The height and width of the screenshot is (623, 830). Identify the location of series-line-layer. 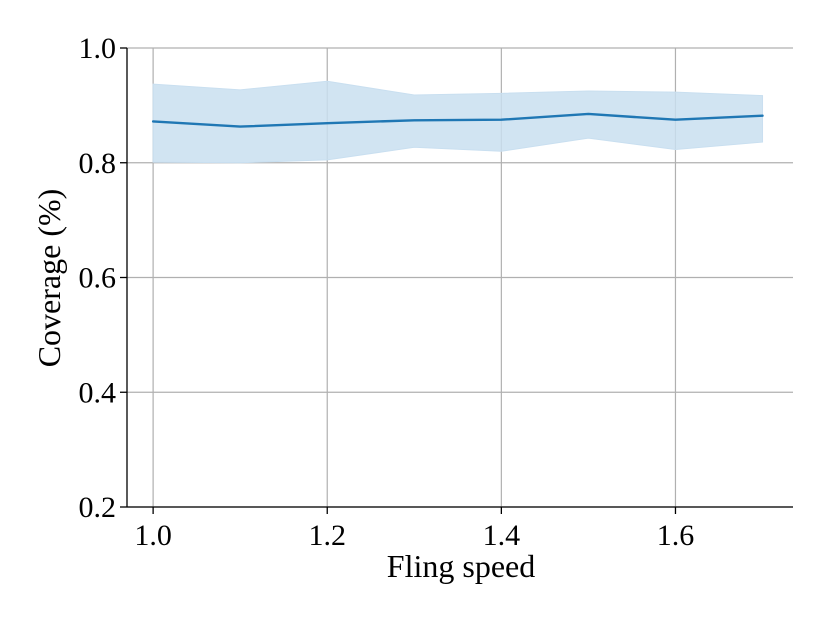
(457, 120).